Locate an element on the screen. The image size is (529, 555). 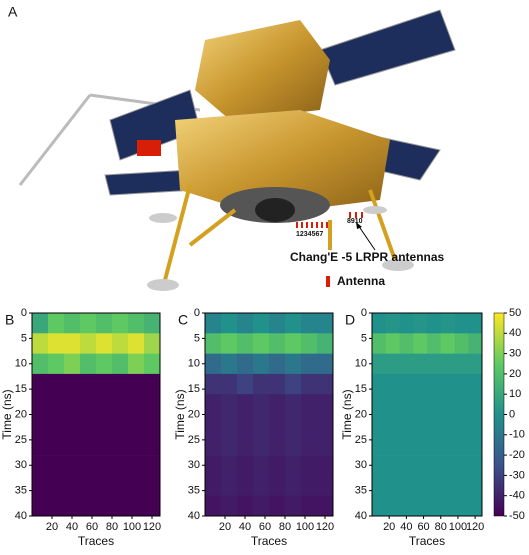
x-tick-label: 100 is located at coordinates (132, 527).